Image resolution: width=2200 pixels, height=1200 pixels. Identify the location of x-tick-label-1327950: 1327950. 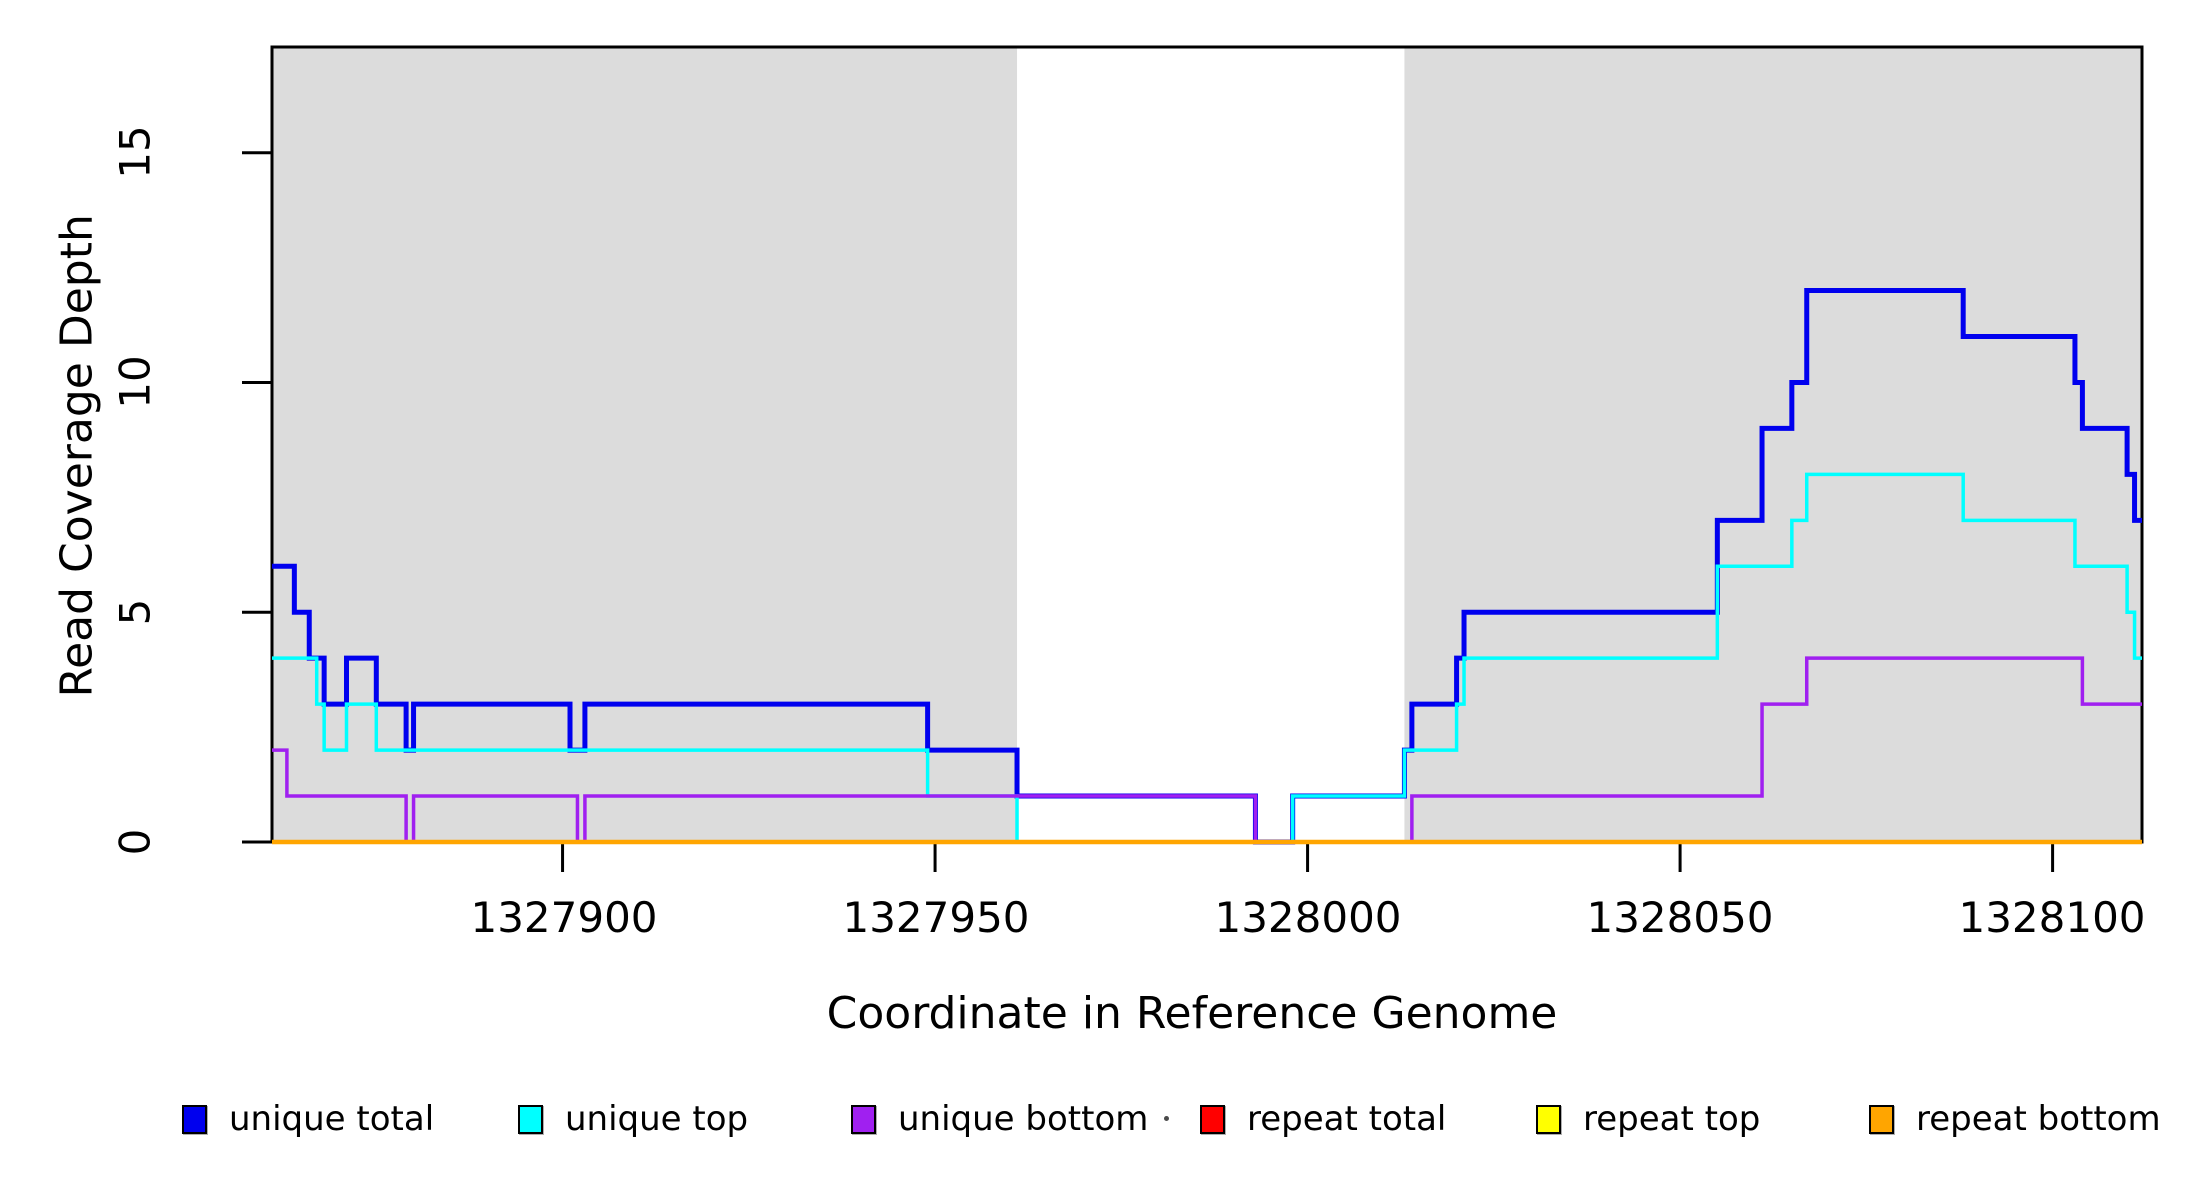
(936, 917).